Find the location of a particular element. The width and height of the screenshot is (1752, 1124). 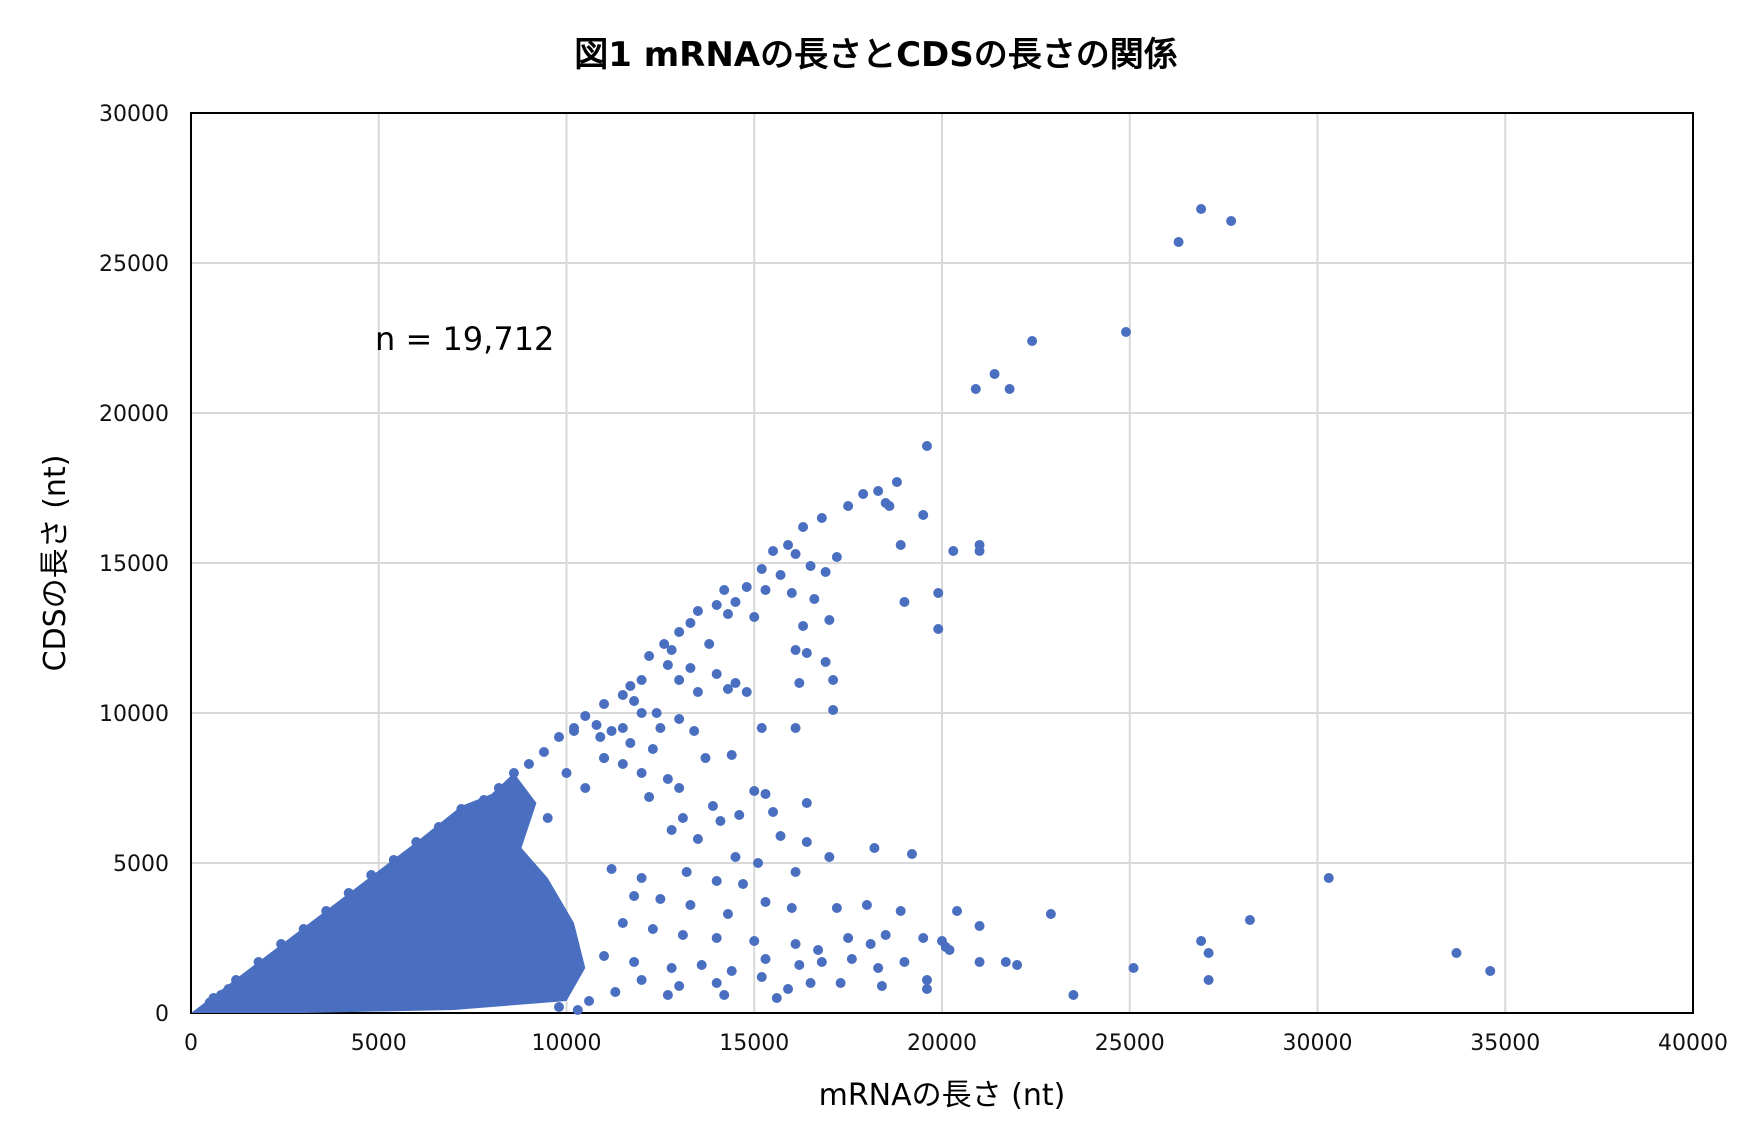

x-tick-label: 15000 is located at coordinates (754, 1043).